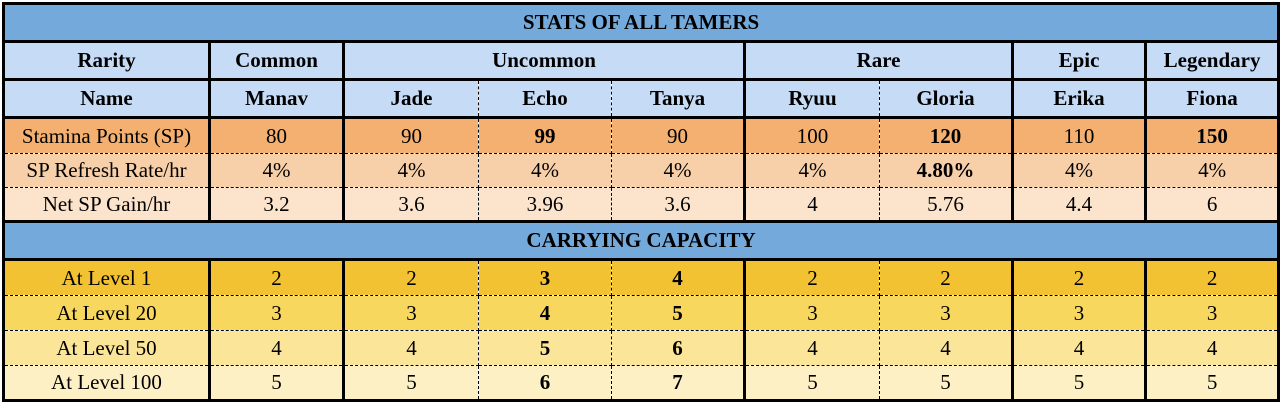 This screenshot has width=1280, height=411. What do you see at coordinates (811, 99) in the screenshot?
I see `tamer-name: Ryuu` at bounding box center [811, 99].